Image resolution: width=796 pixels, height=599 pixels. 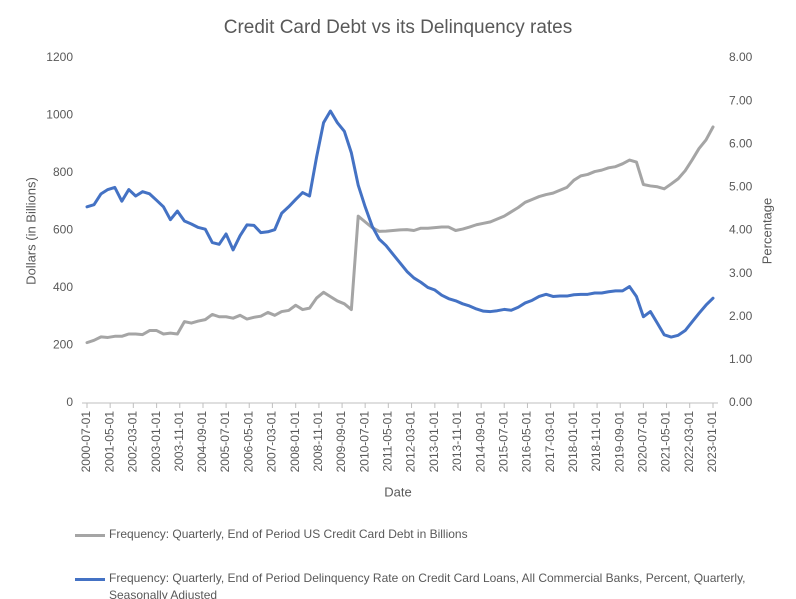 What do you see at coordinates (295, 442) in the screenshot?
I see `x-tick-label: 2008-01-01` at bounding box center [295, 442].